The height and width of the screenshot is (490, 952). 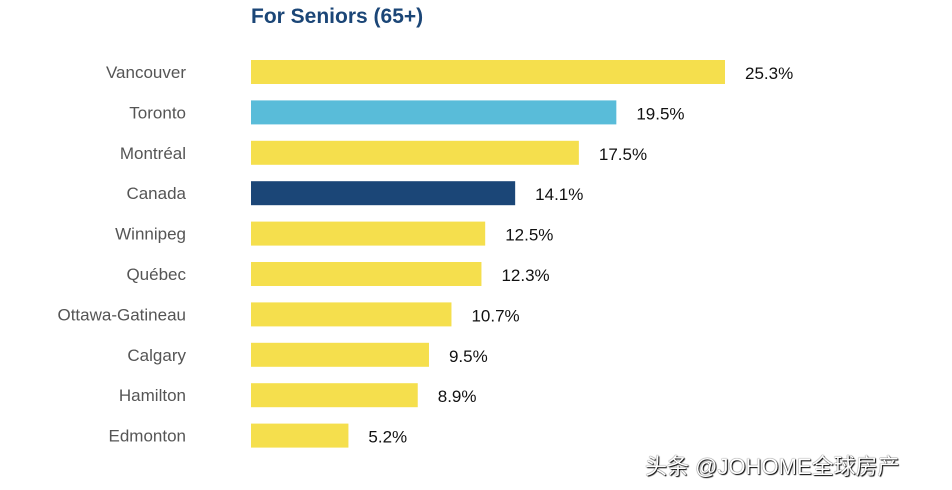 What do you see at coordinates (153, 153) in the screenshot?
I see `category-label: Montréal` at bounding box center [153, 153].